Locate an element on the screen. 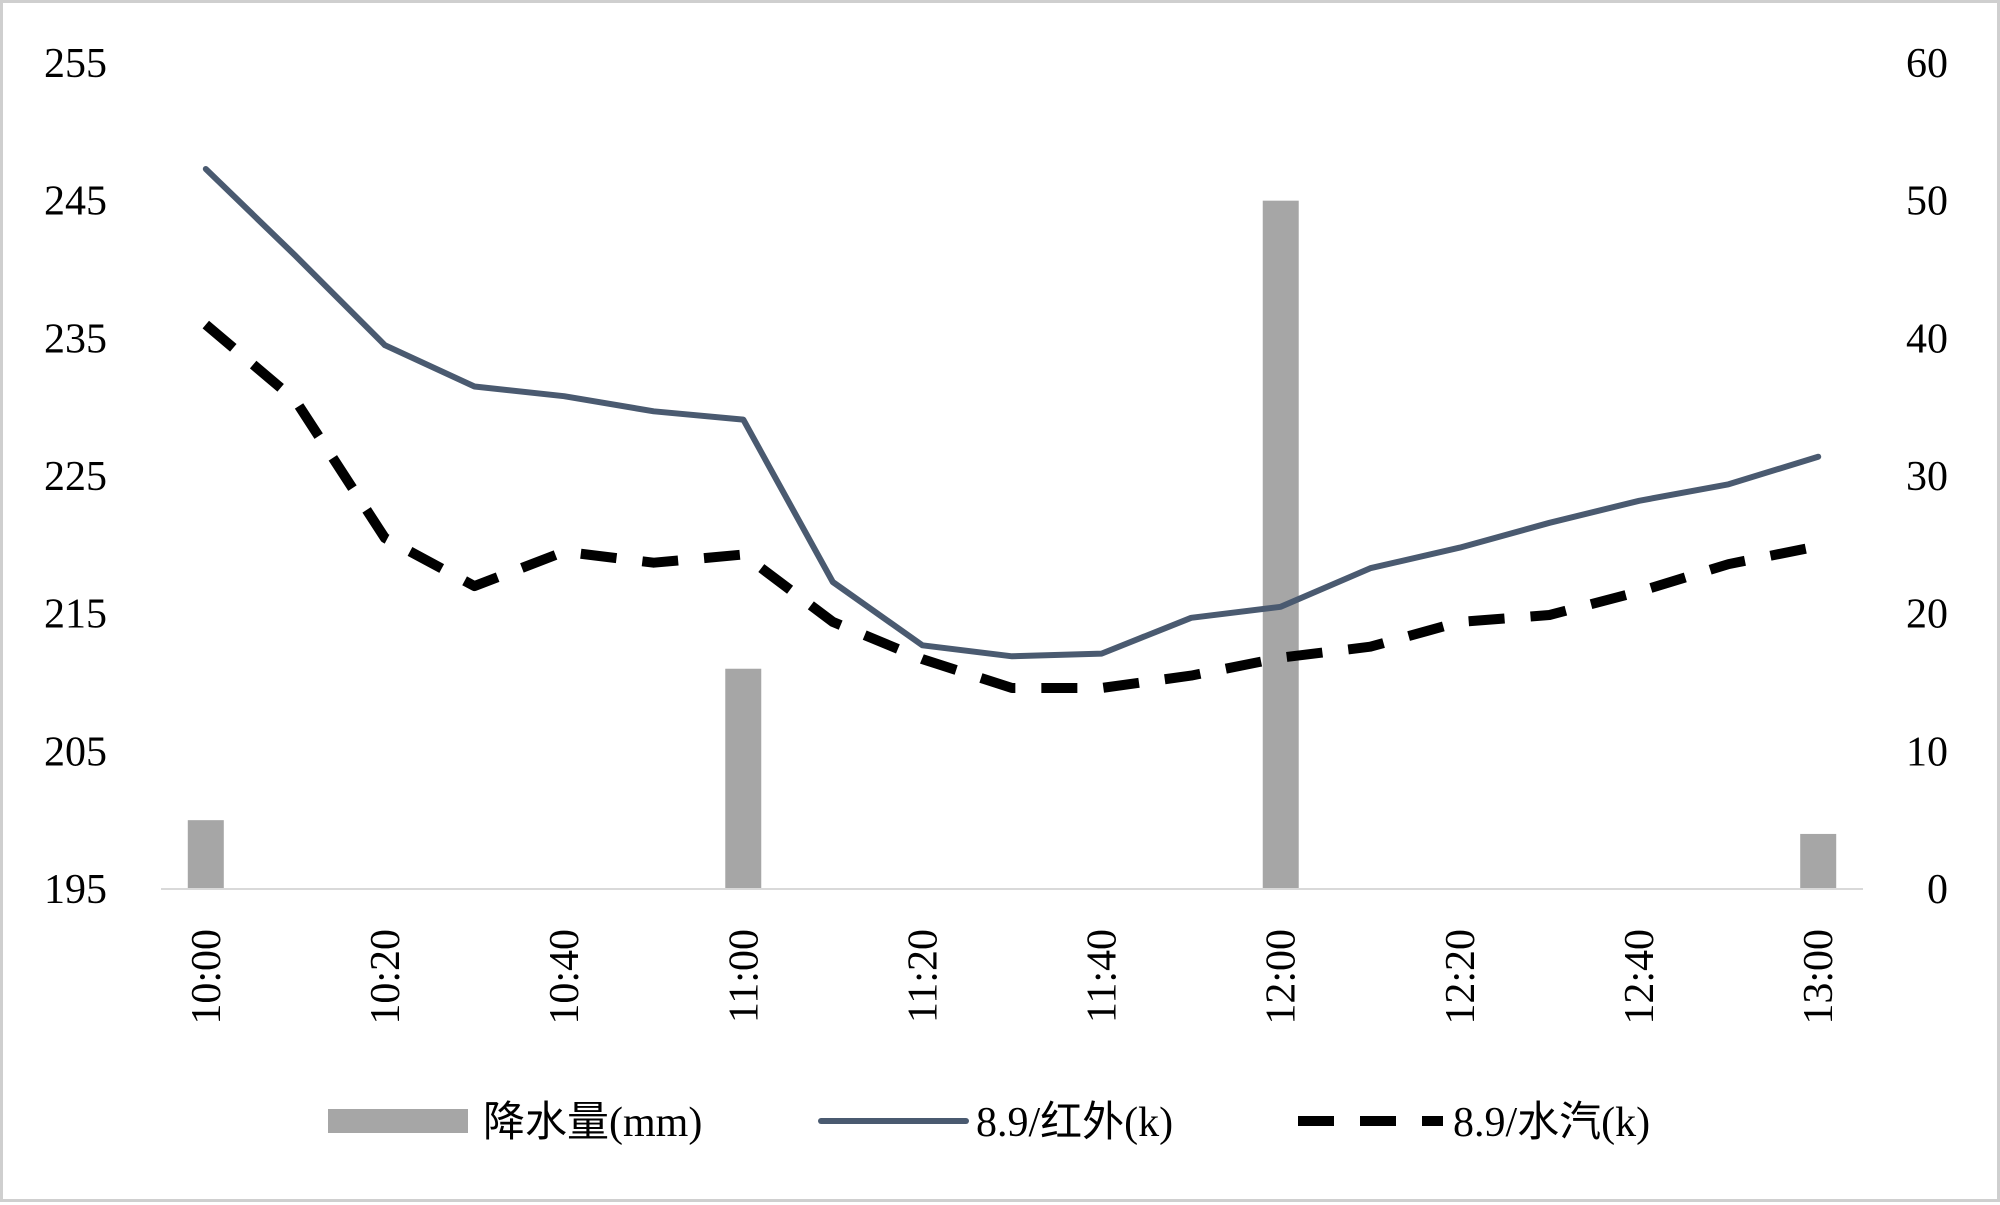  x-tick-label: 11:40 is located at coordinates (1103, 976).